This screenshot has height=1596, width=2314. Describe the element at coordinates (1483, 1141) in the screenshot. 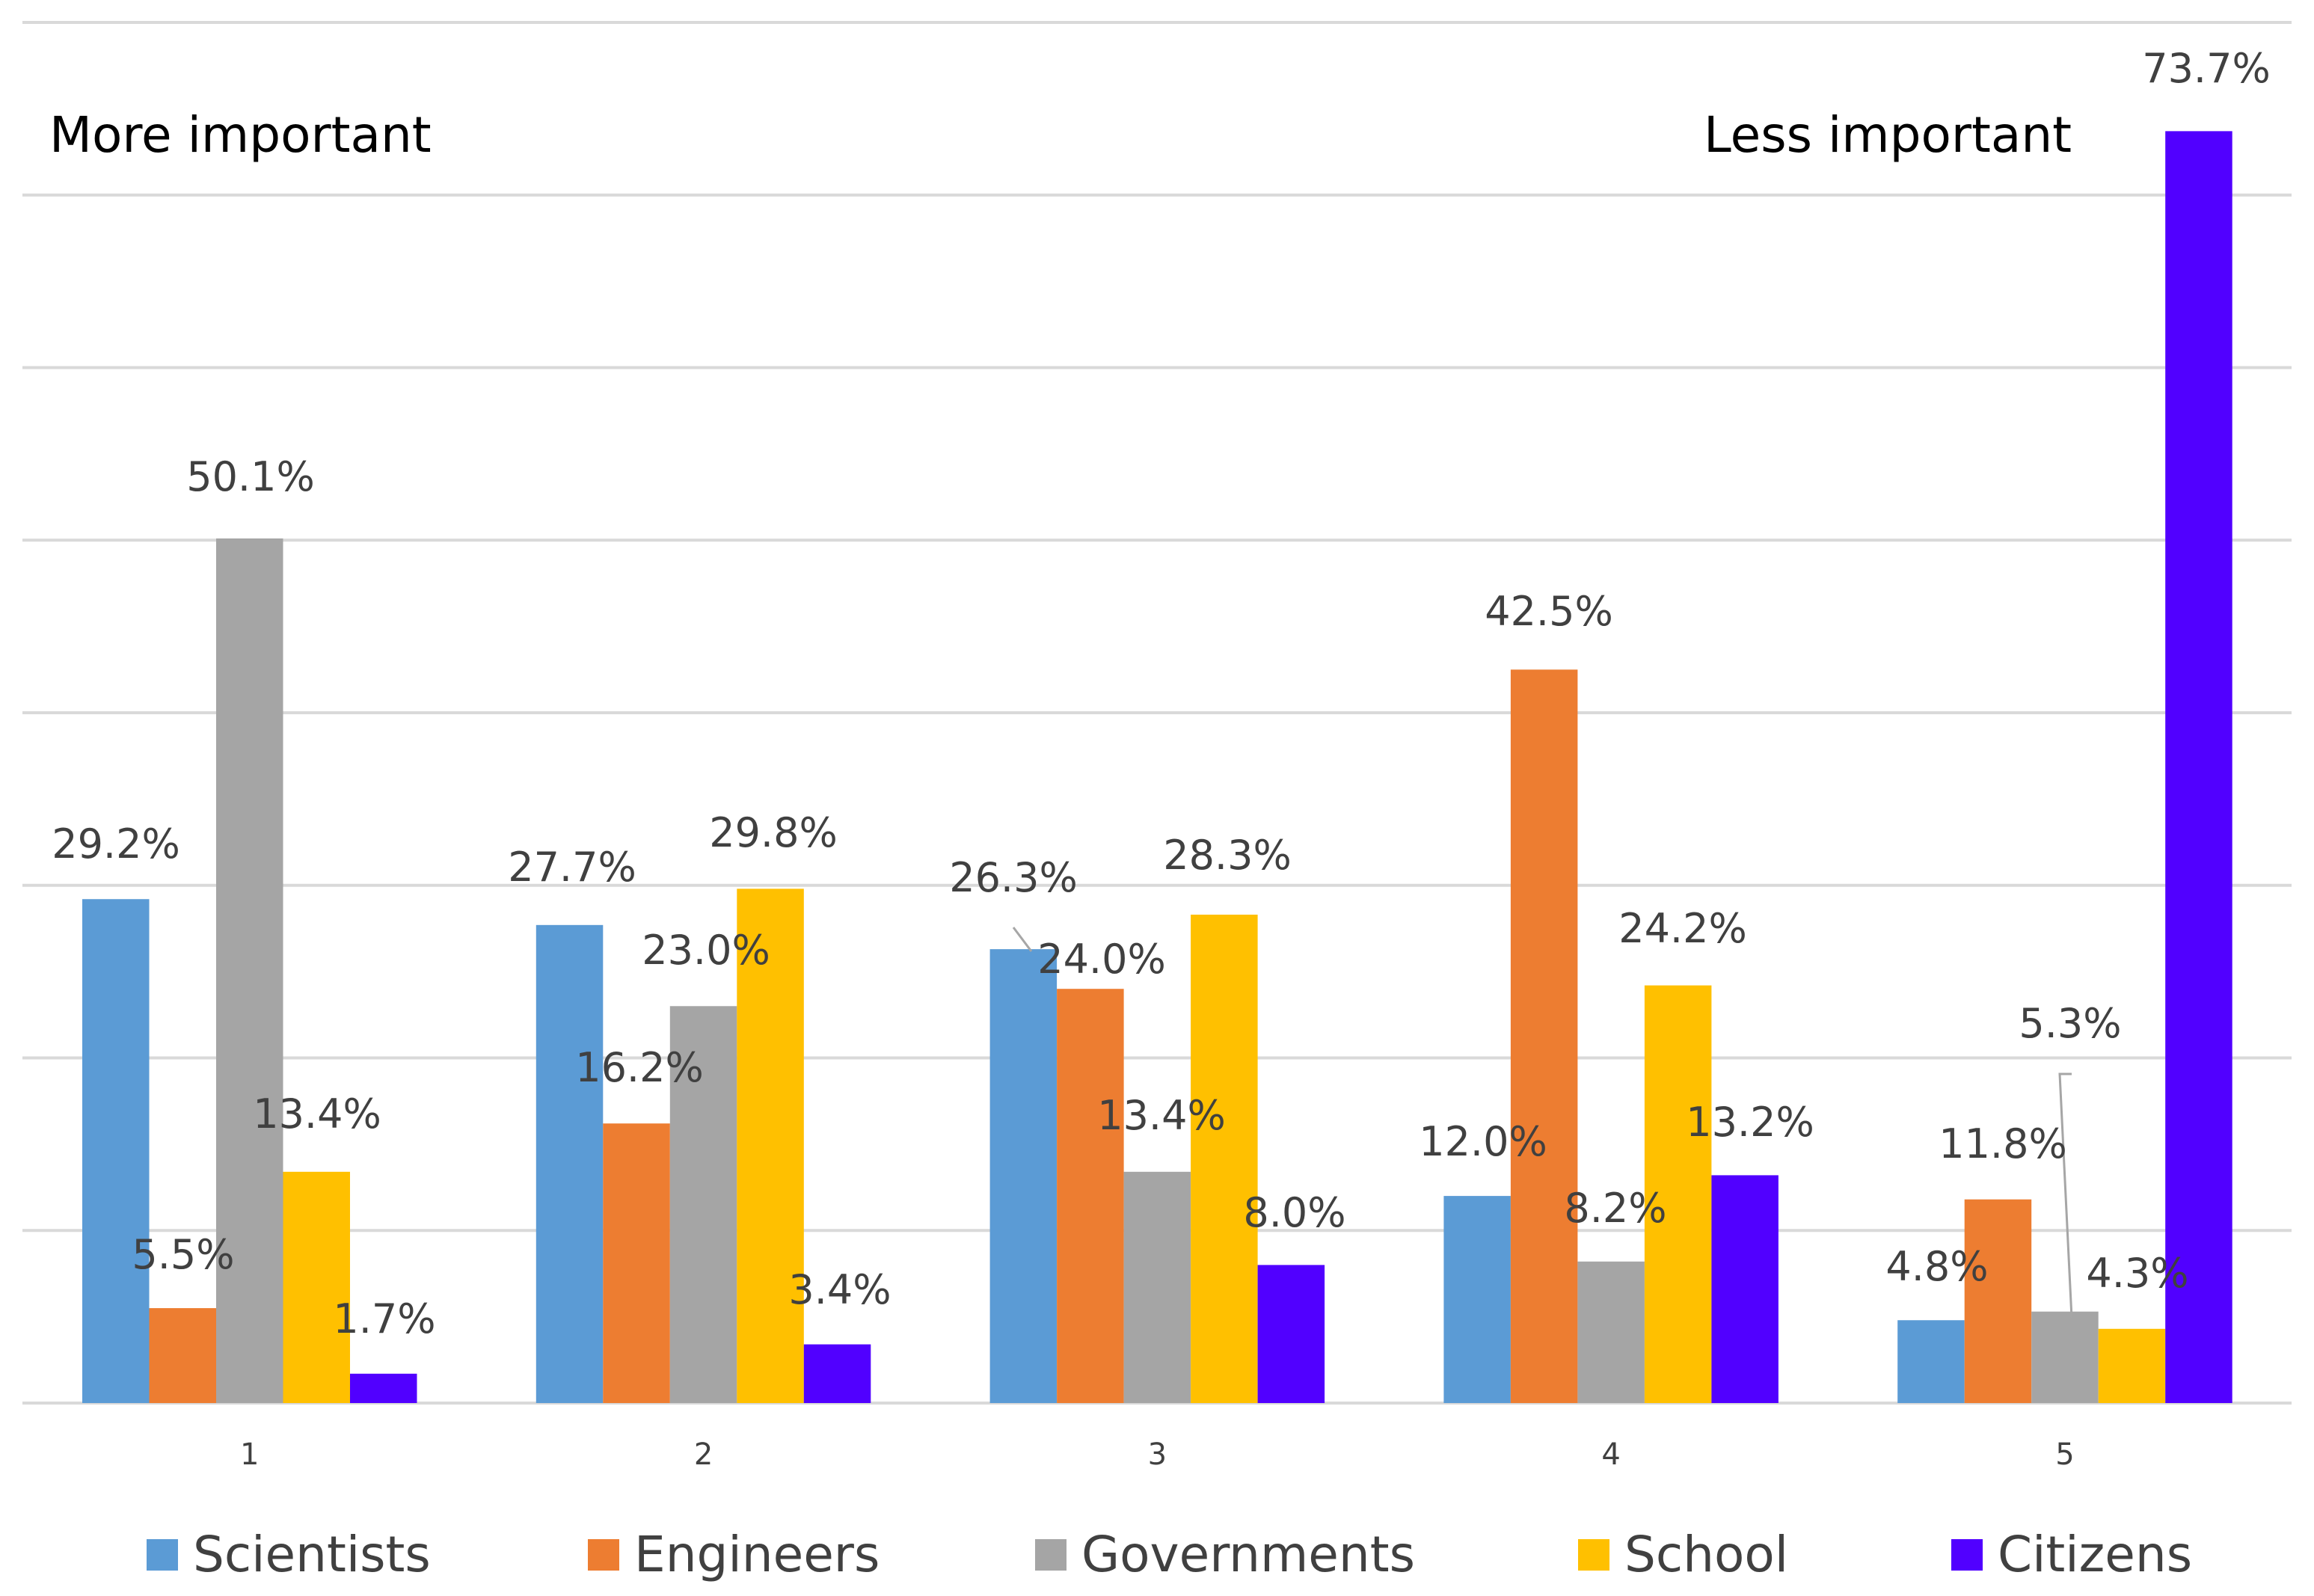

I see `data-label-scientists-4: 12.0%` at that location.